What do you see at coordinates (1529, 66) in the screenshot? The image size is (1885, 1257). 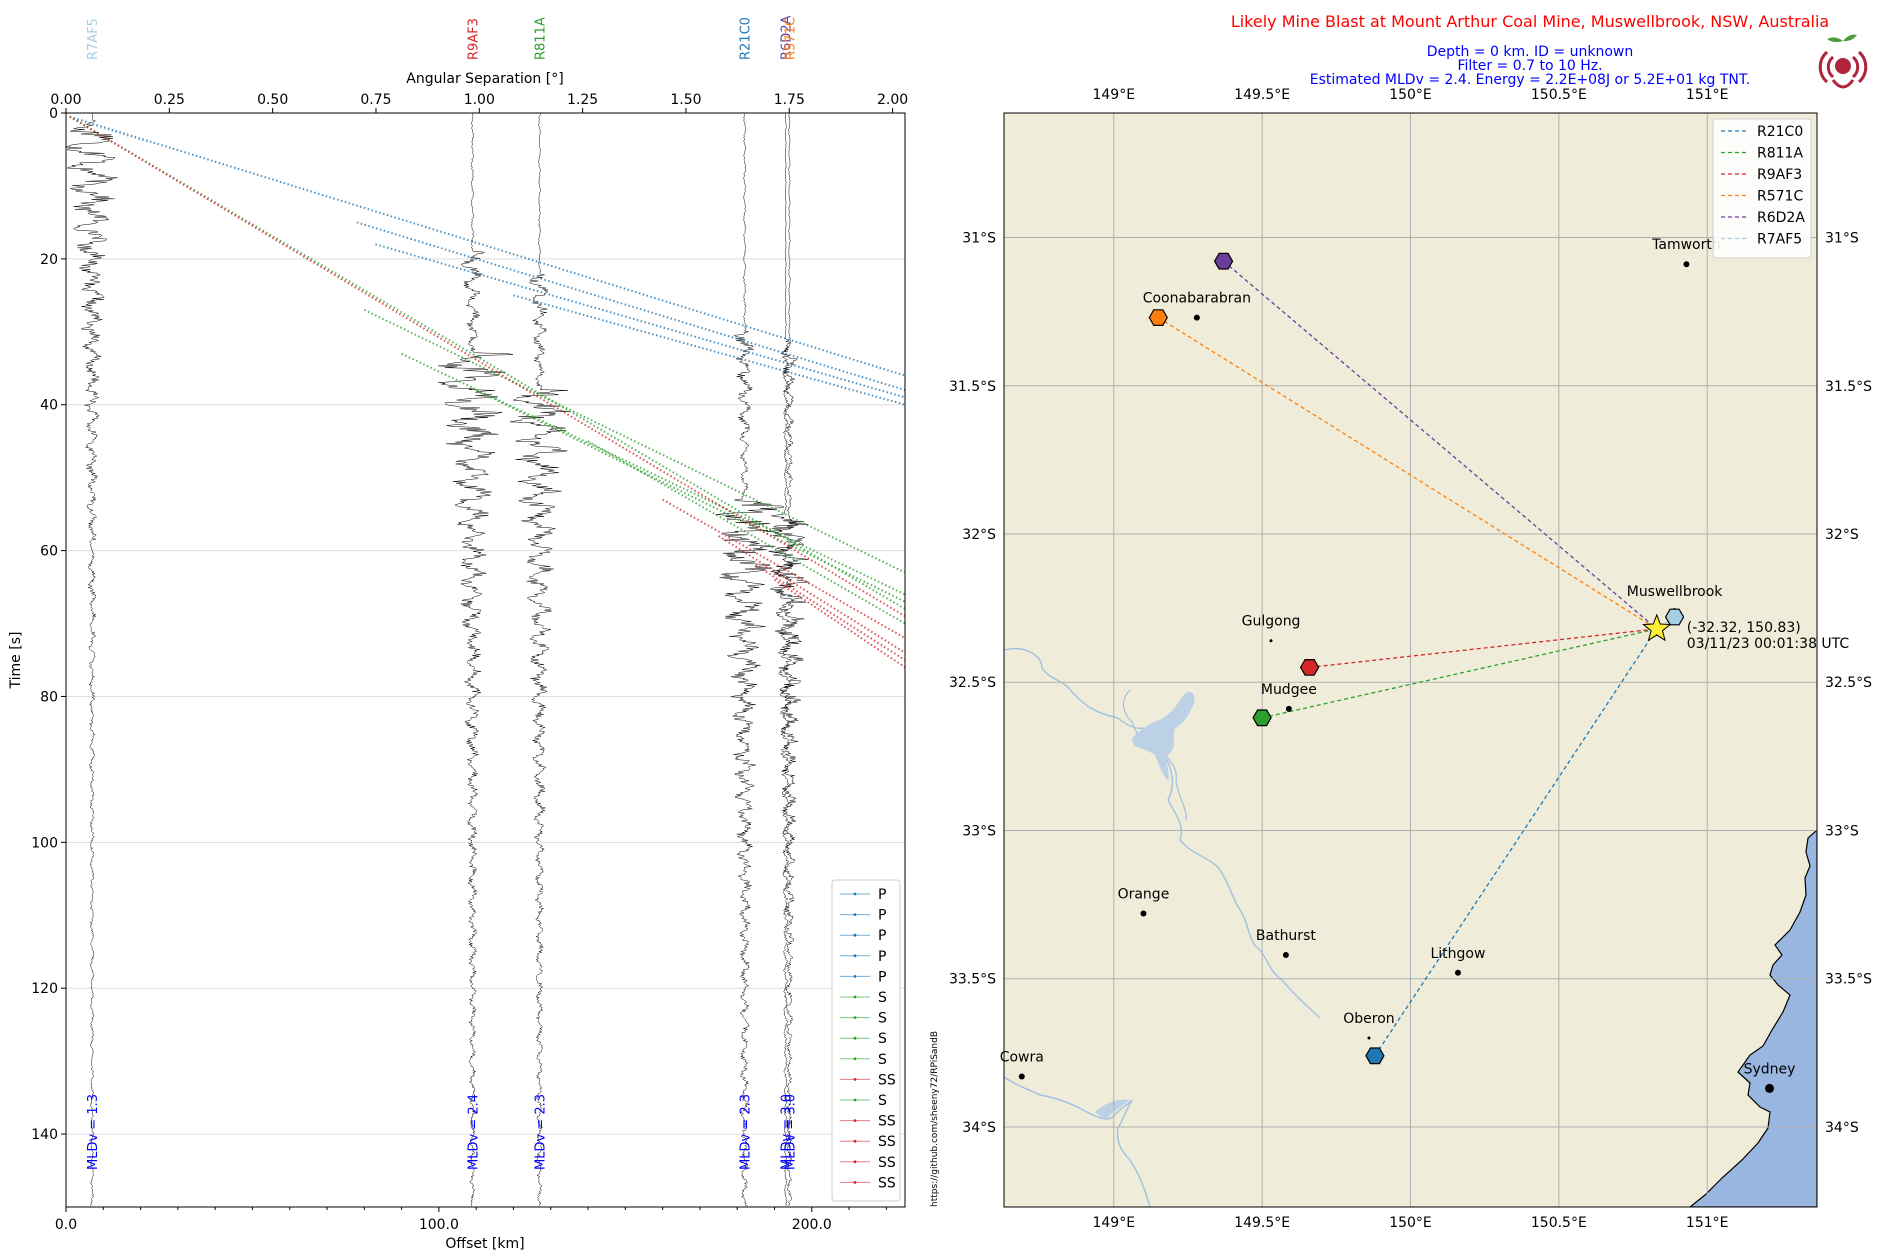 I see `map-subtitle-filter: Filter = 0.7 to 10 Hz.` at bounding box center [1529, 66].